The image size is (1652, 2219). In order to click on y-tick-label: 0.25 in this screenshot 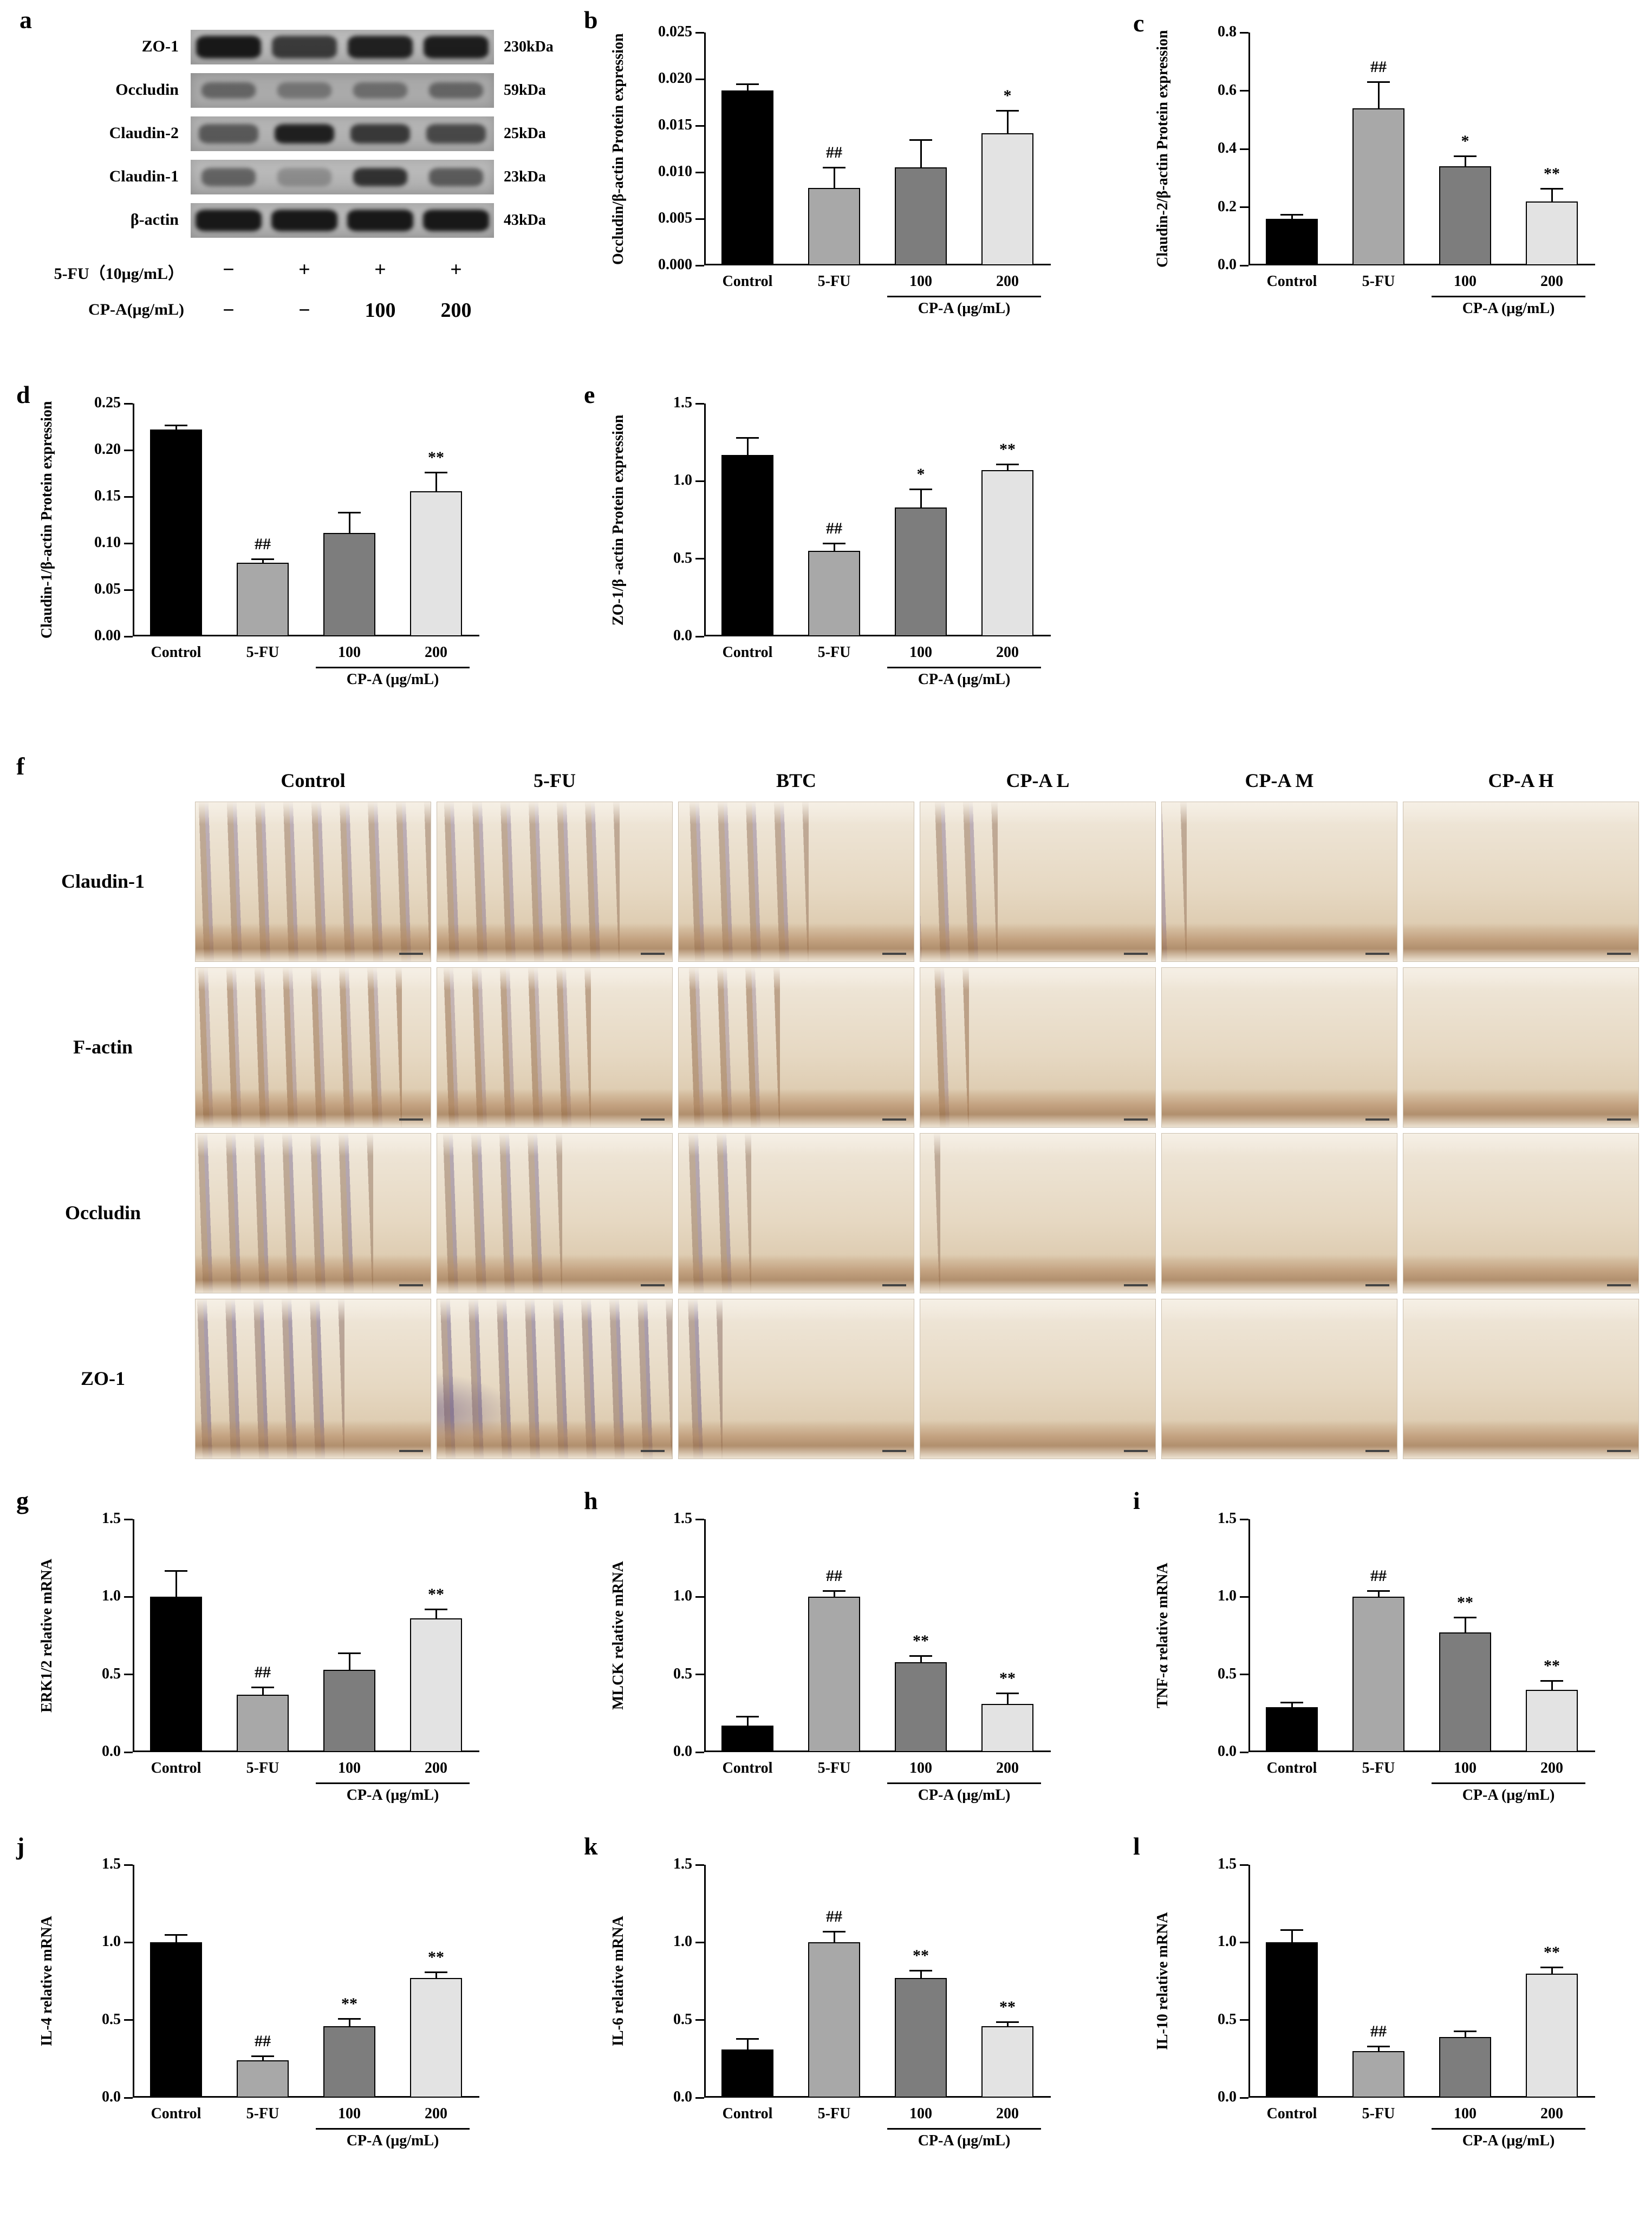, I will do `click(107, 402)`.